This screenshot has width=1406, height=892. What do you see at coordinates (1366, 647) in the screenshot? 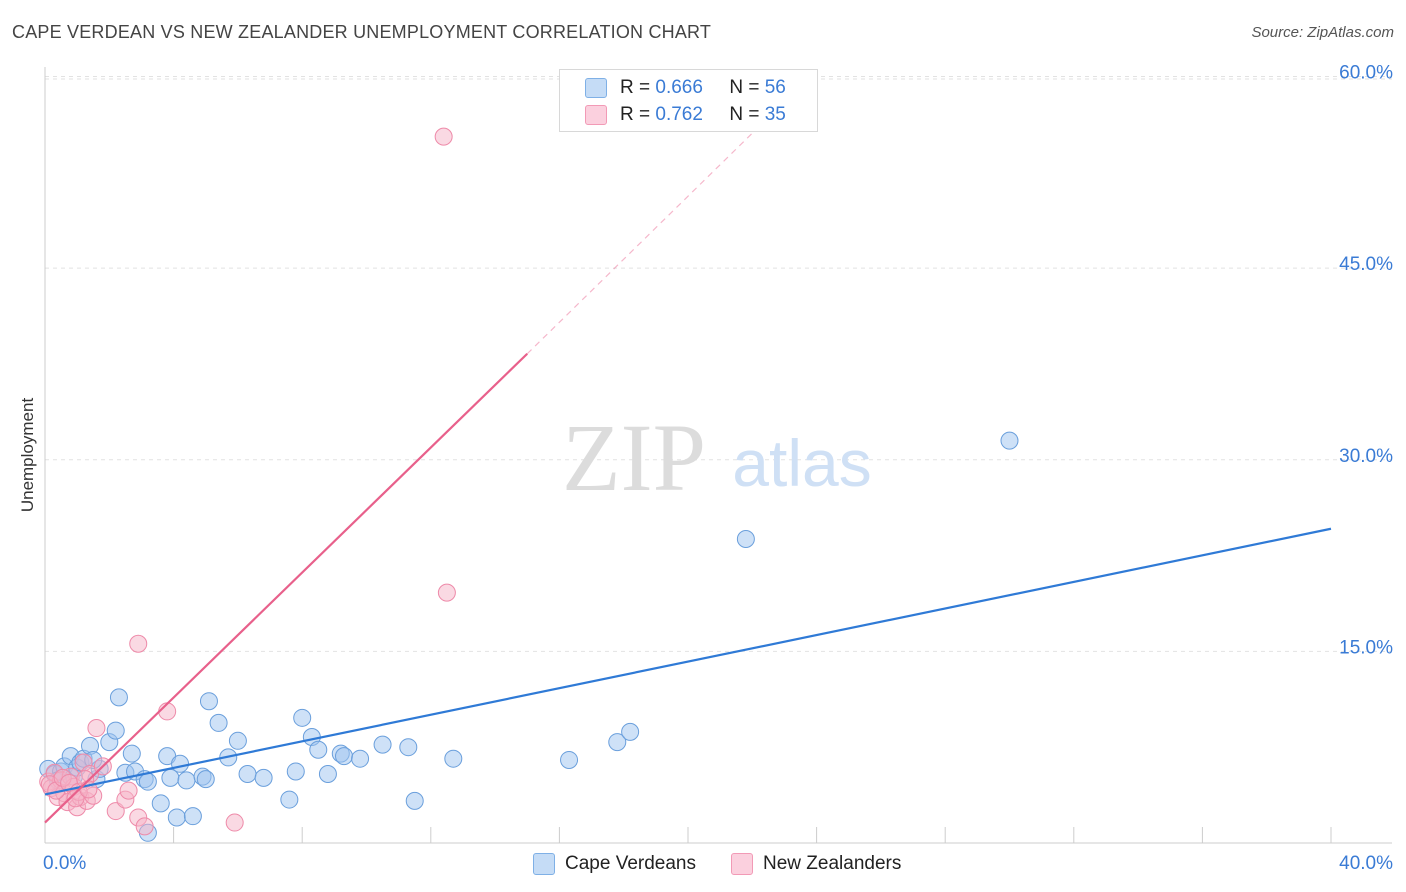
I see `y-tick-label: 15.0%` at bounding box center [1366, 647].